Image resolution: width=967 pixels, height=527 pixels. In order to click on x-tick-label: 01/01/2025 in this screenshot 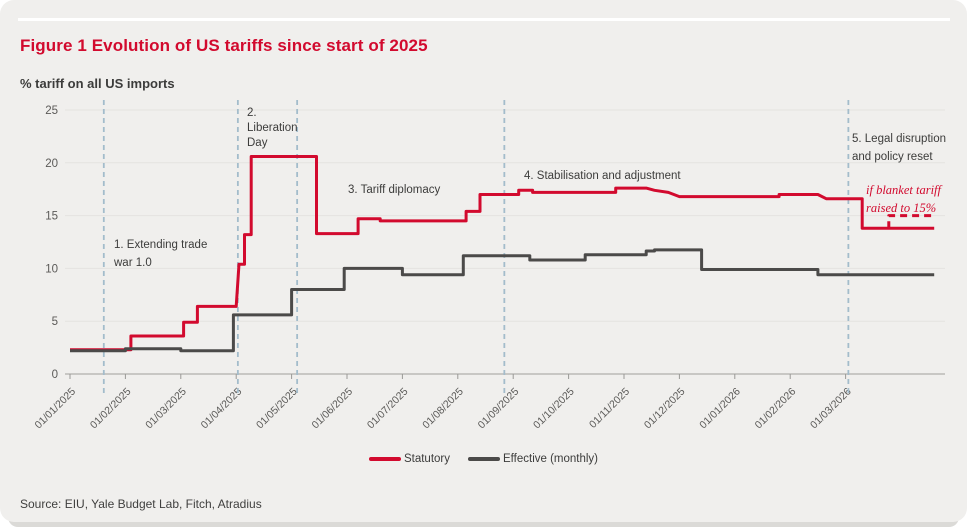, I will do `click(55, 409)`.